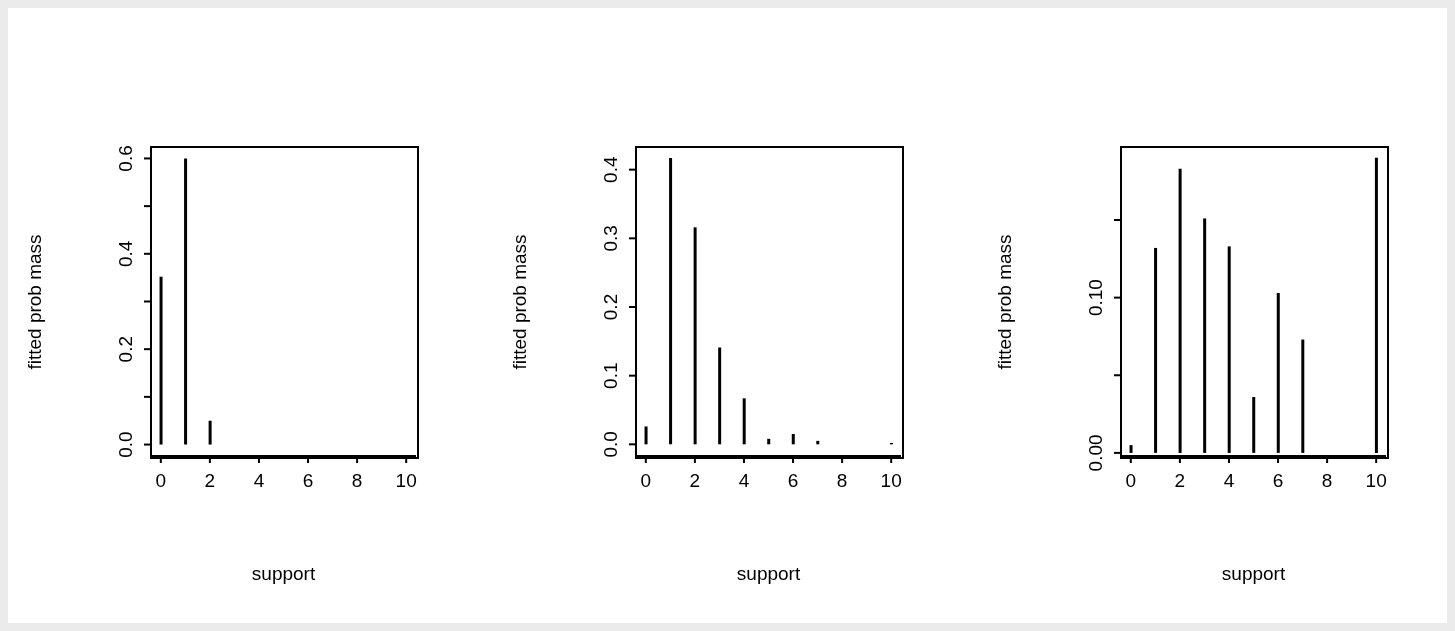  I want to click on y-tick-label: 0.6, so click(125, 158).